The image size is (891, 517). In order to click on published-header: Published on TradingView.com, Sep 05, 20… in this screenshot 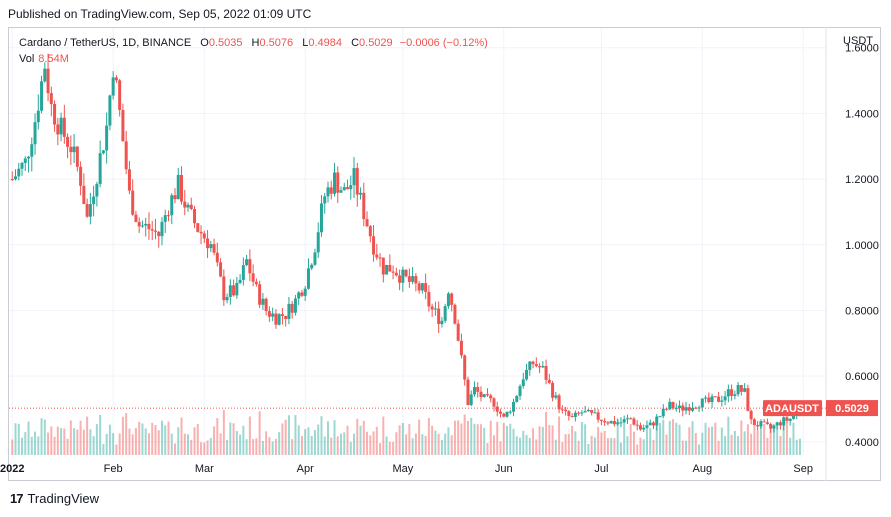, I will do `click(160, 14)`.